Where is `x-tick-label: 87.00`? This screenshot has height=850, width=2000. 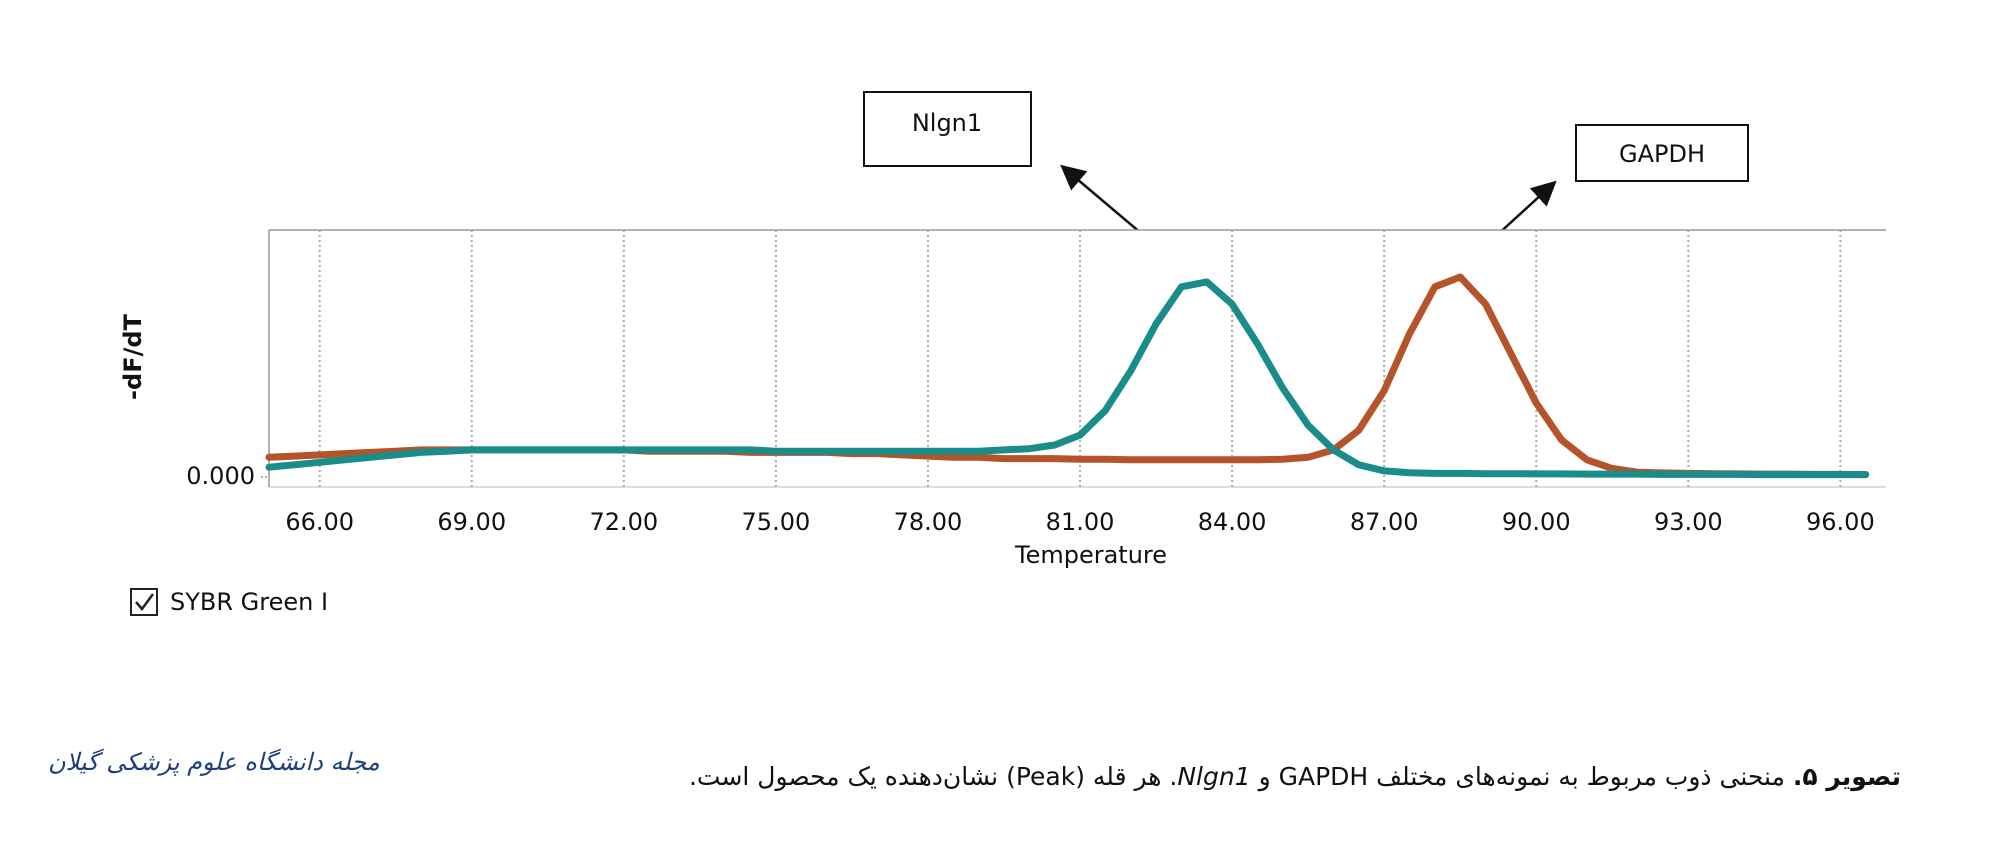
x-tick-label: 87.00 is located at coordinates (1384, 522).